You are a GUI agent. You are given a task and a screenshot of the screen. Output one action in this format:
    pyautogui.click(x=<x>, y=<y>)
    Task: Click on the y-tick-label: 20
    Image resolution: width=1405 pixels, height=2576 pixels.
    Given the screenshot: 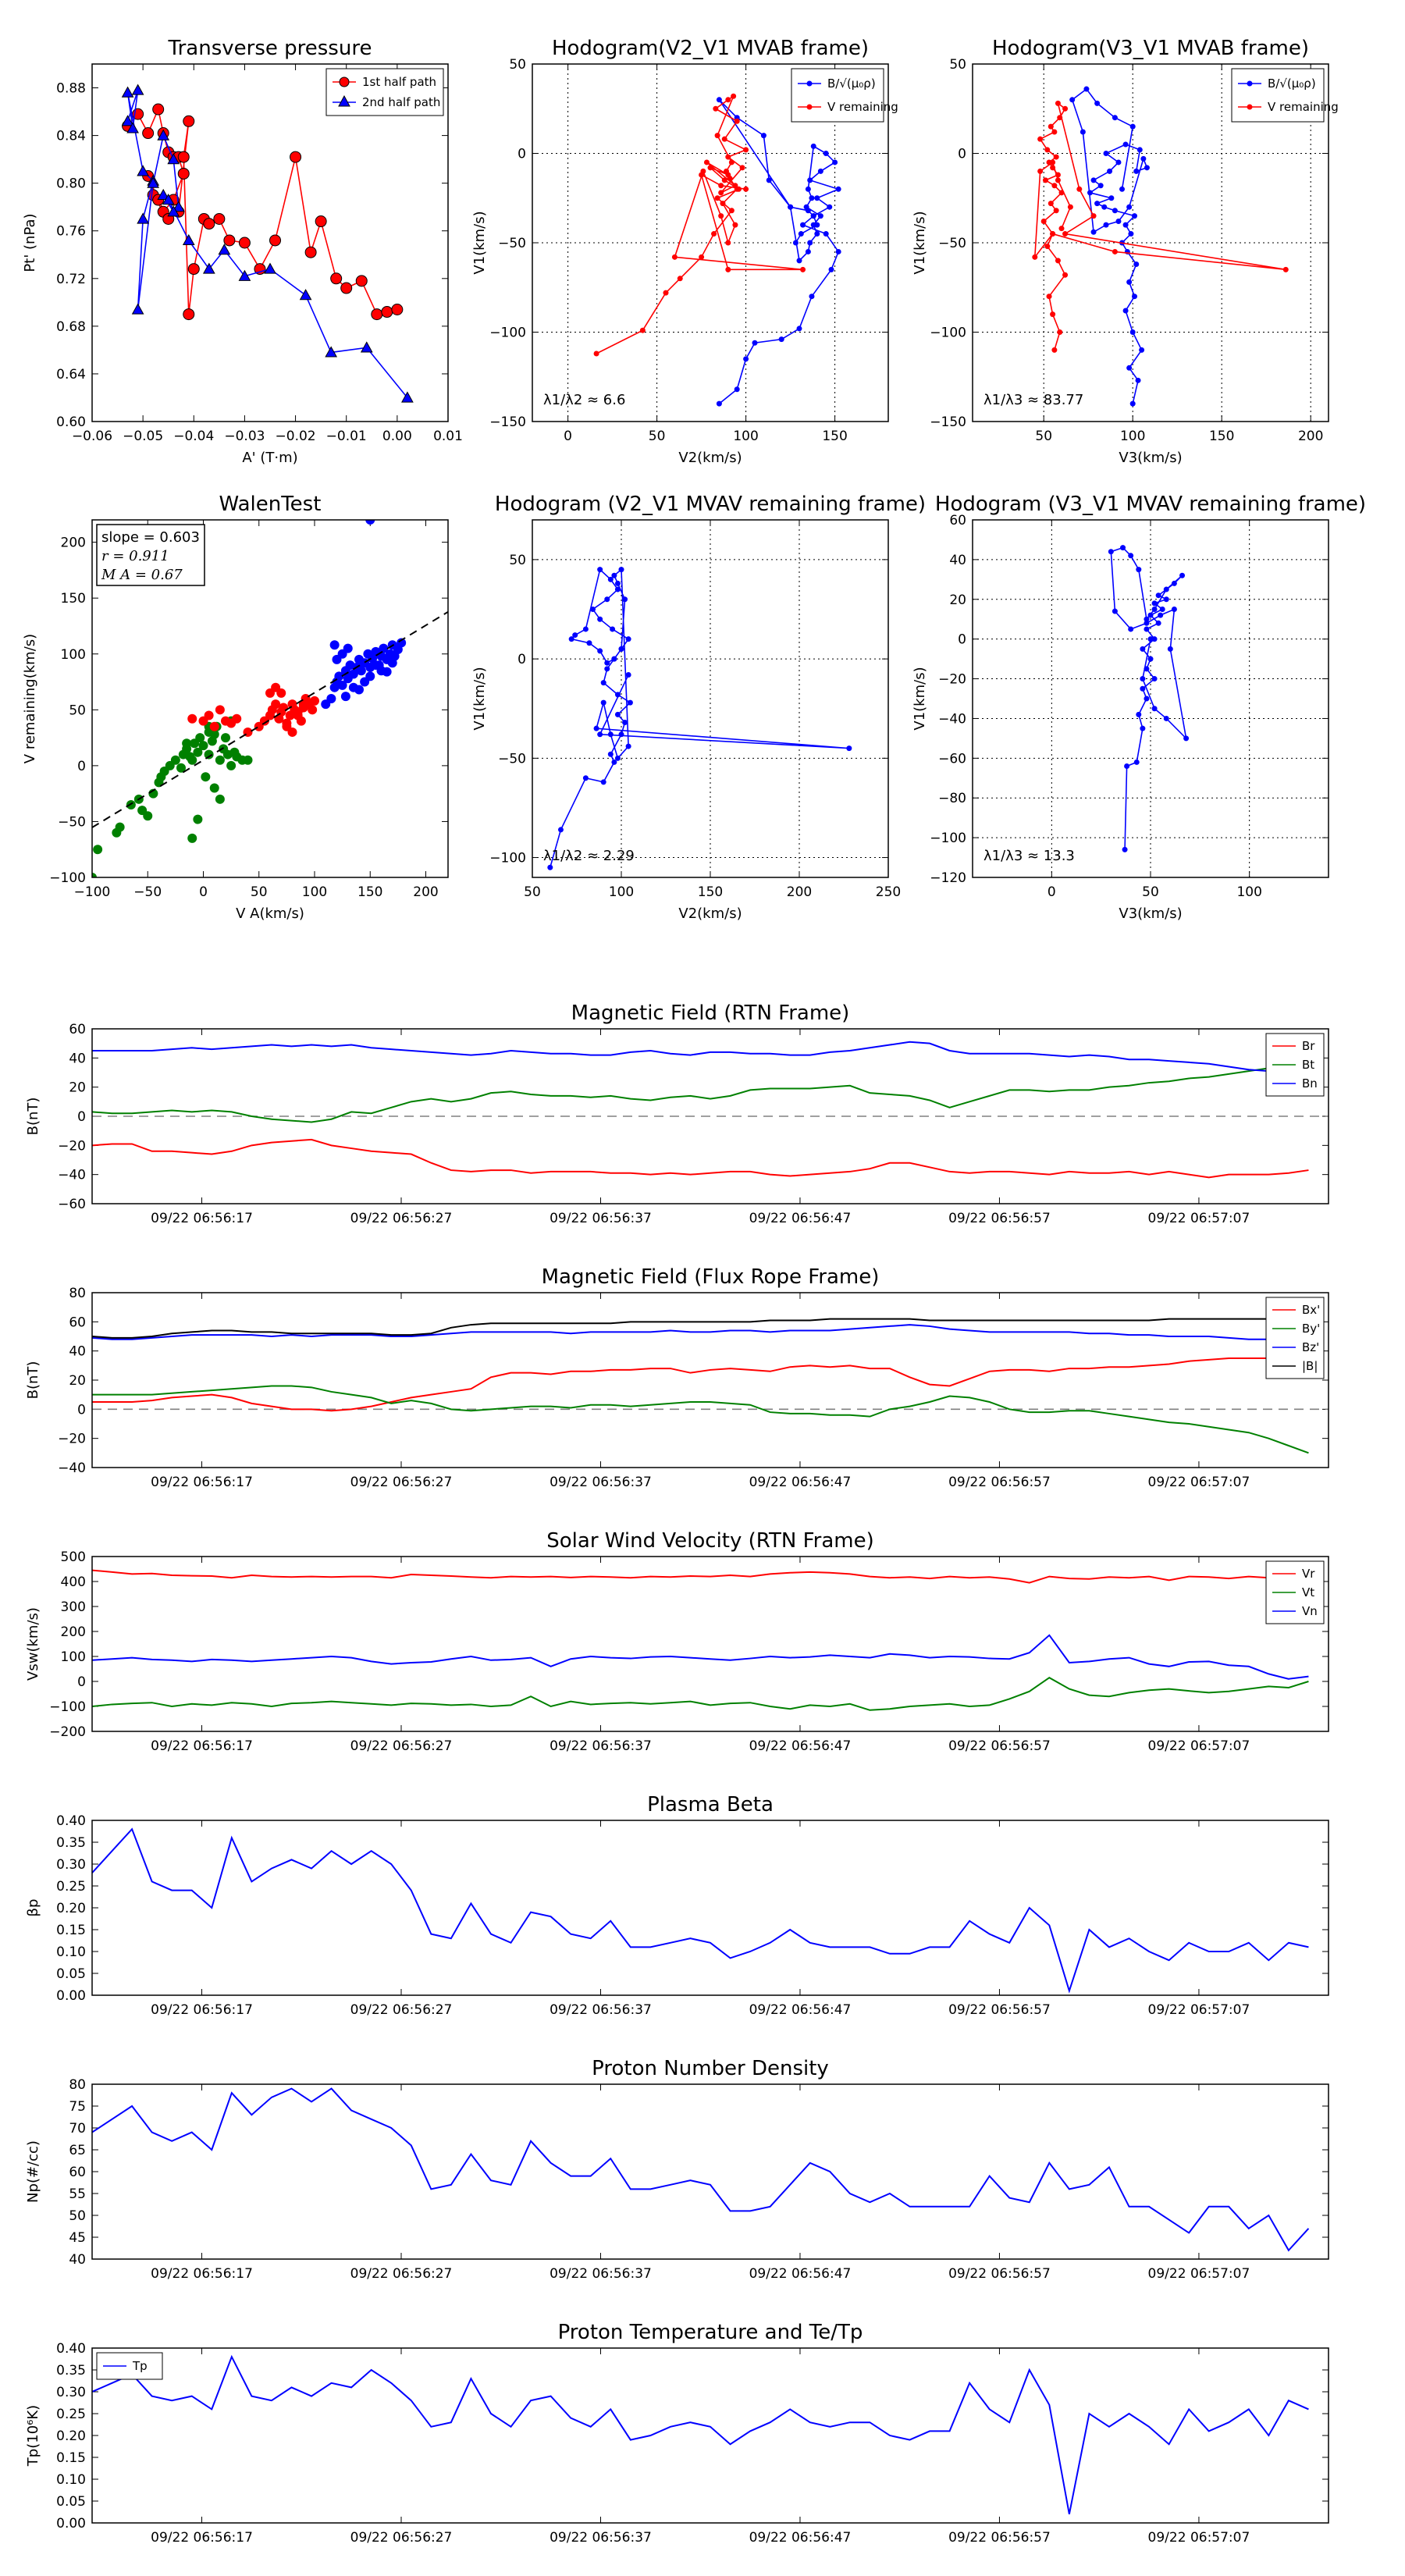 What is the action you would take?
    pyautogui.click(x=77, y=1381)
    